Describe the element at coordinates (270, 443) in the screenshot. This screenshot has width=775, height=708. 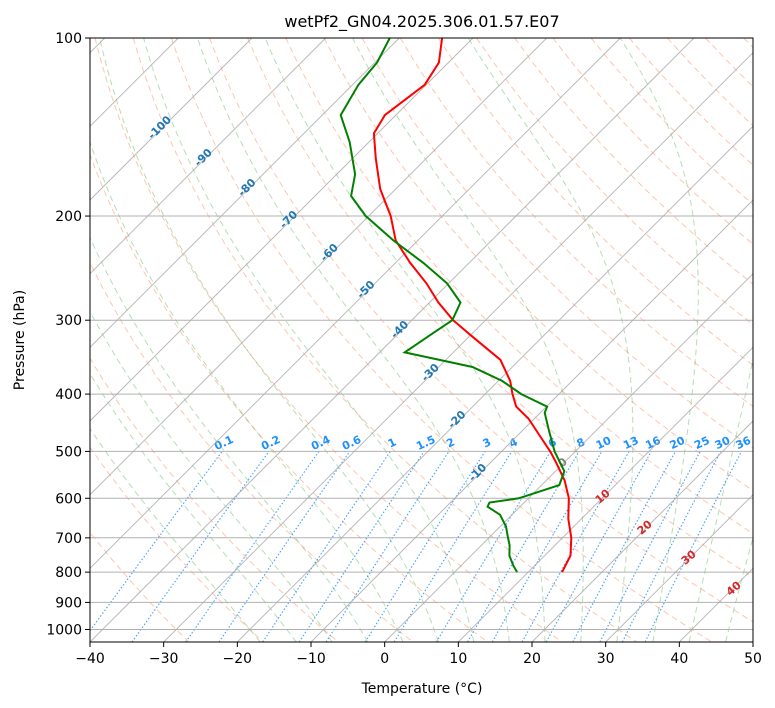
I see `mixing-ratio-label: 0.2` at that location.